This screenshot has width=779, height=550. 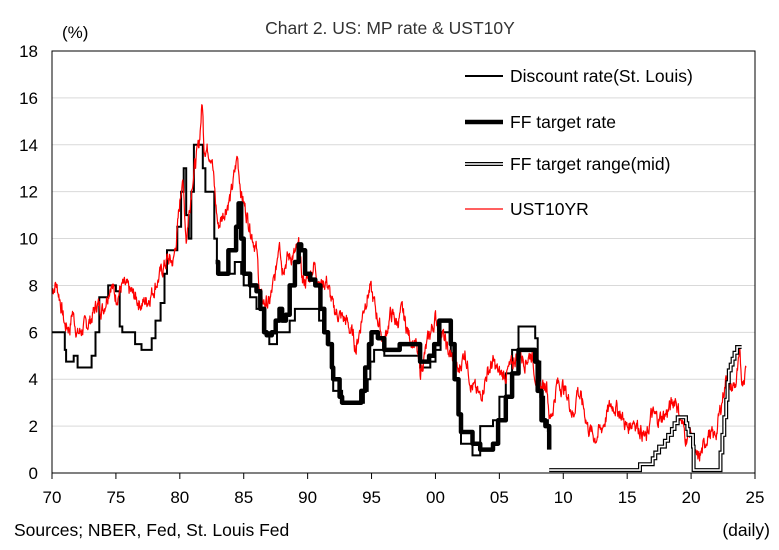 What do you see at coordinates (590, 164) in the screenshot?
I see `legend-label: FF target range(mid)` at bounding box center [590, 164].